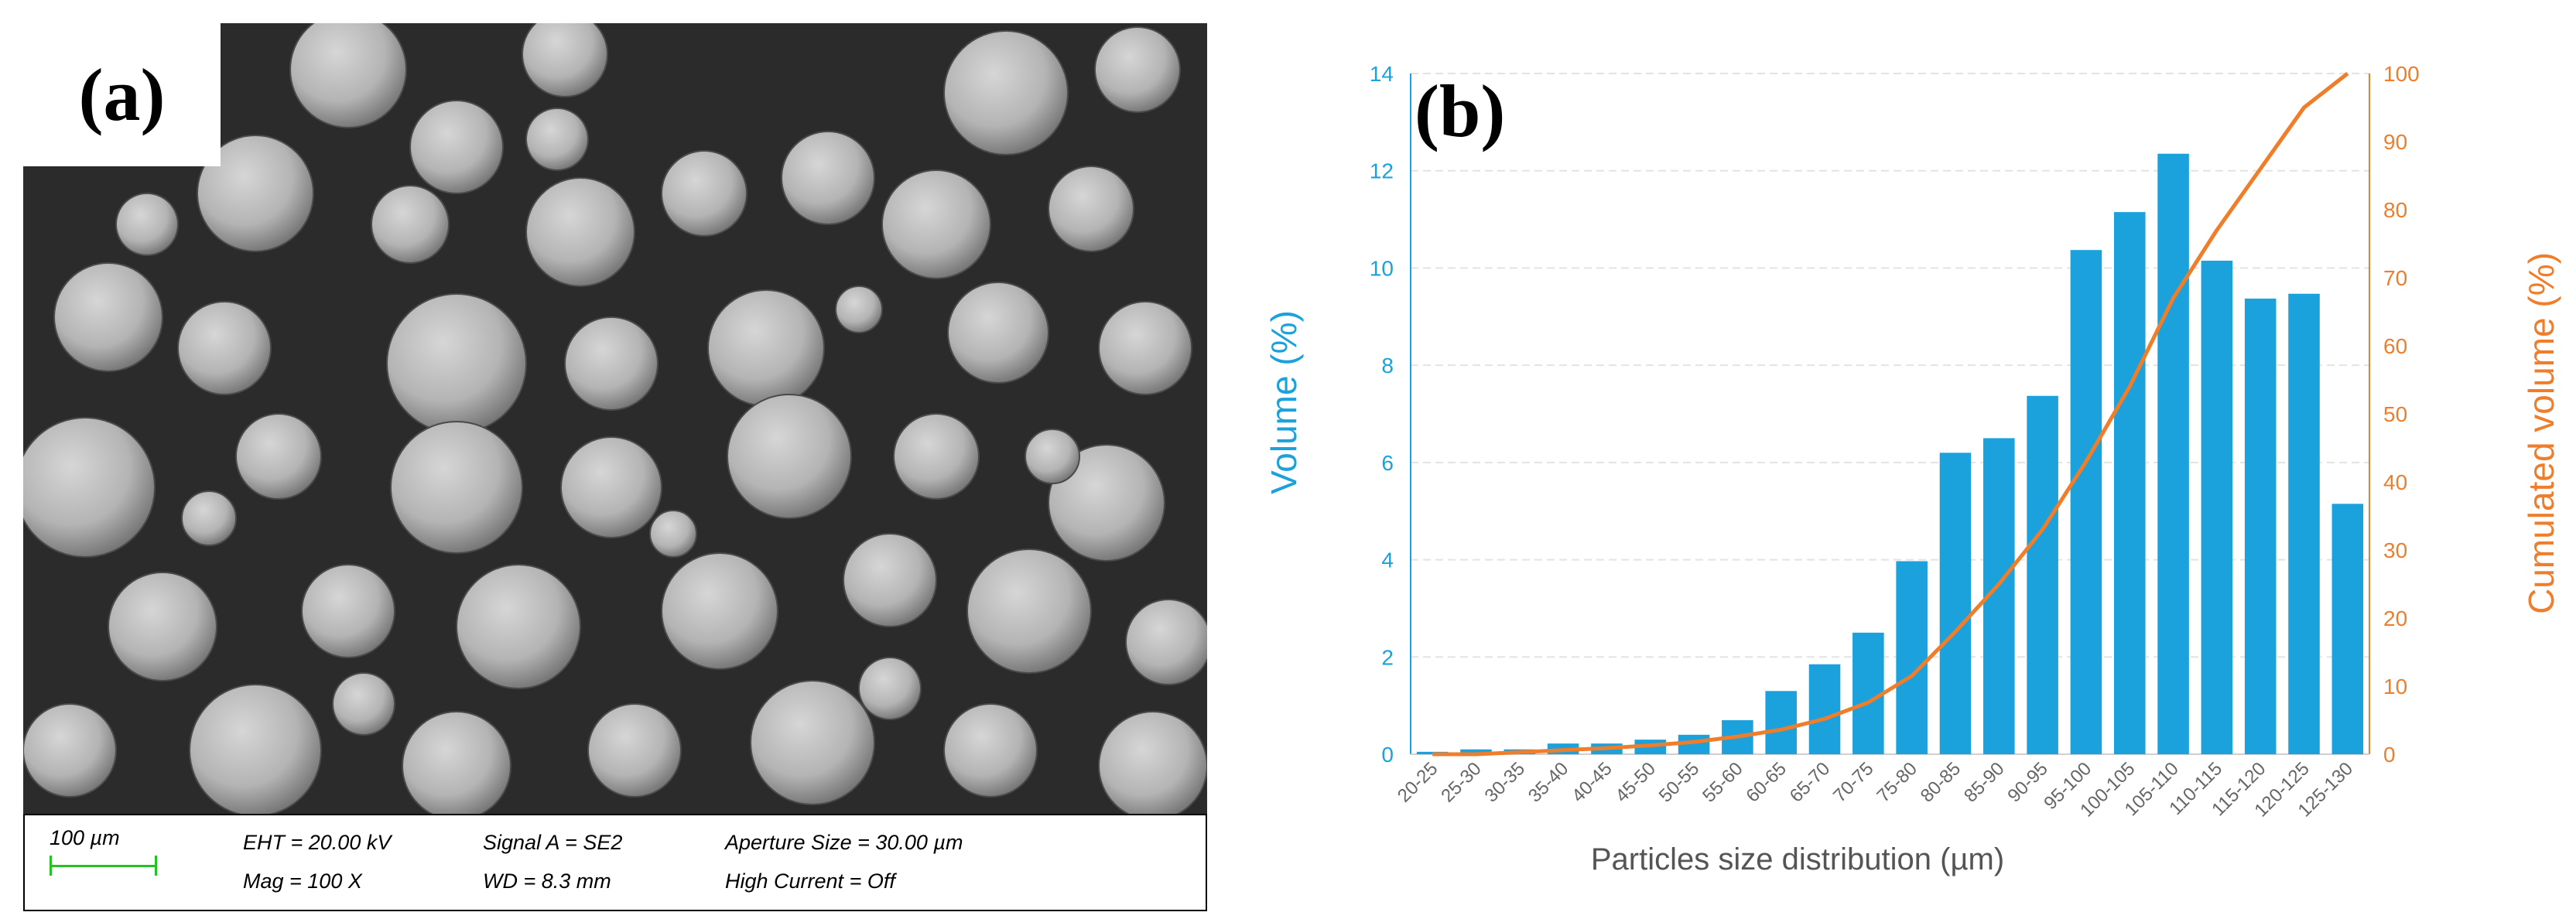  Describe the element at coordinates (2395, 550) in the screenshot. I see `y2-tick-label: 30` at that location.